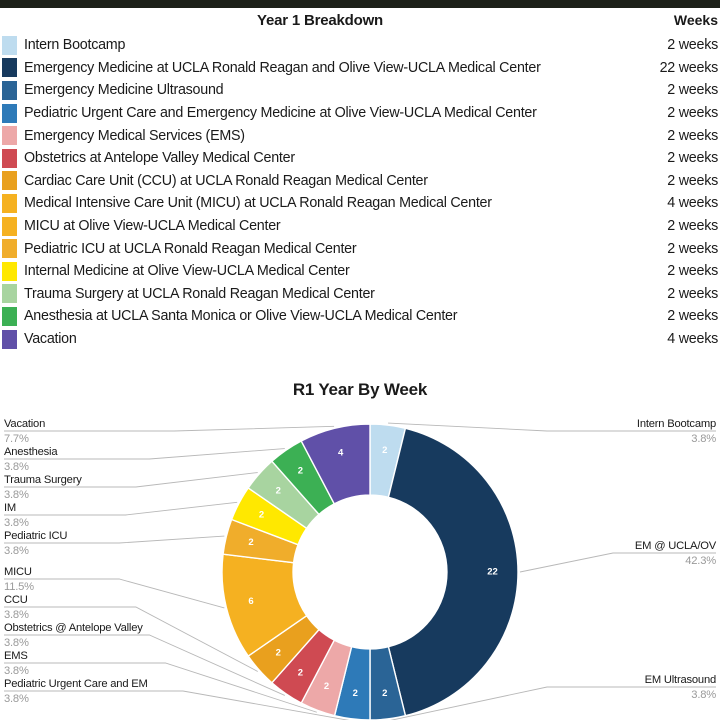 Image resolution: width=720 pixels, height=720 pixels. Describe the element at coordinates (124, 90) in the screenshot. I see `rotation-label: Emergency Medicine Ultrasound` at that location.